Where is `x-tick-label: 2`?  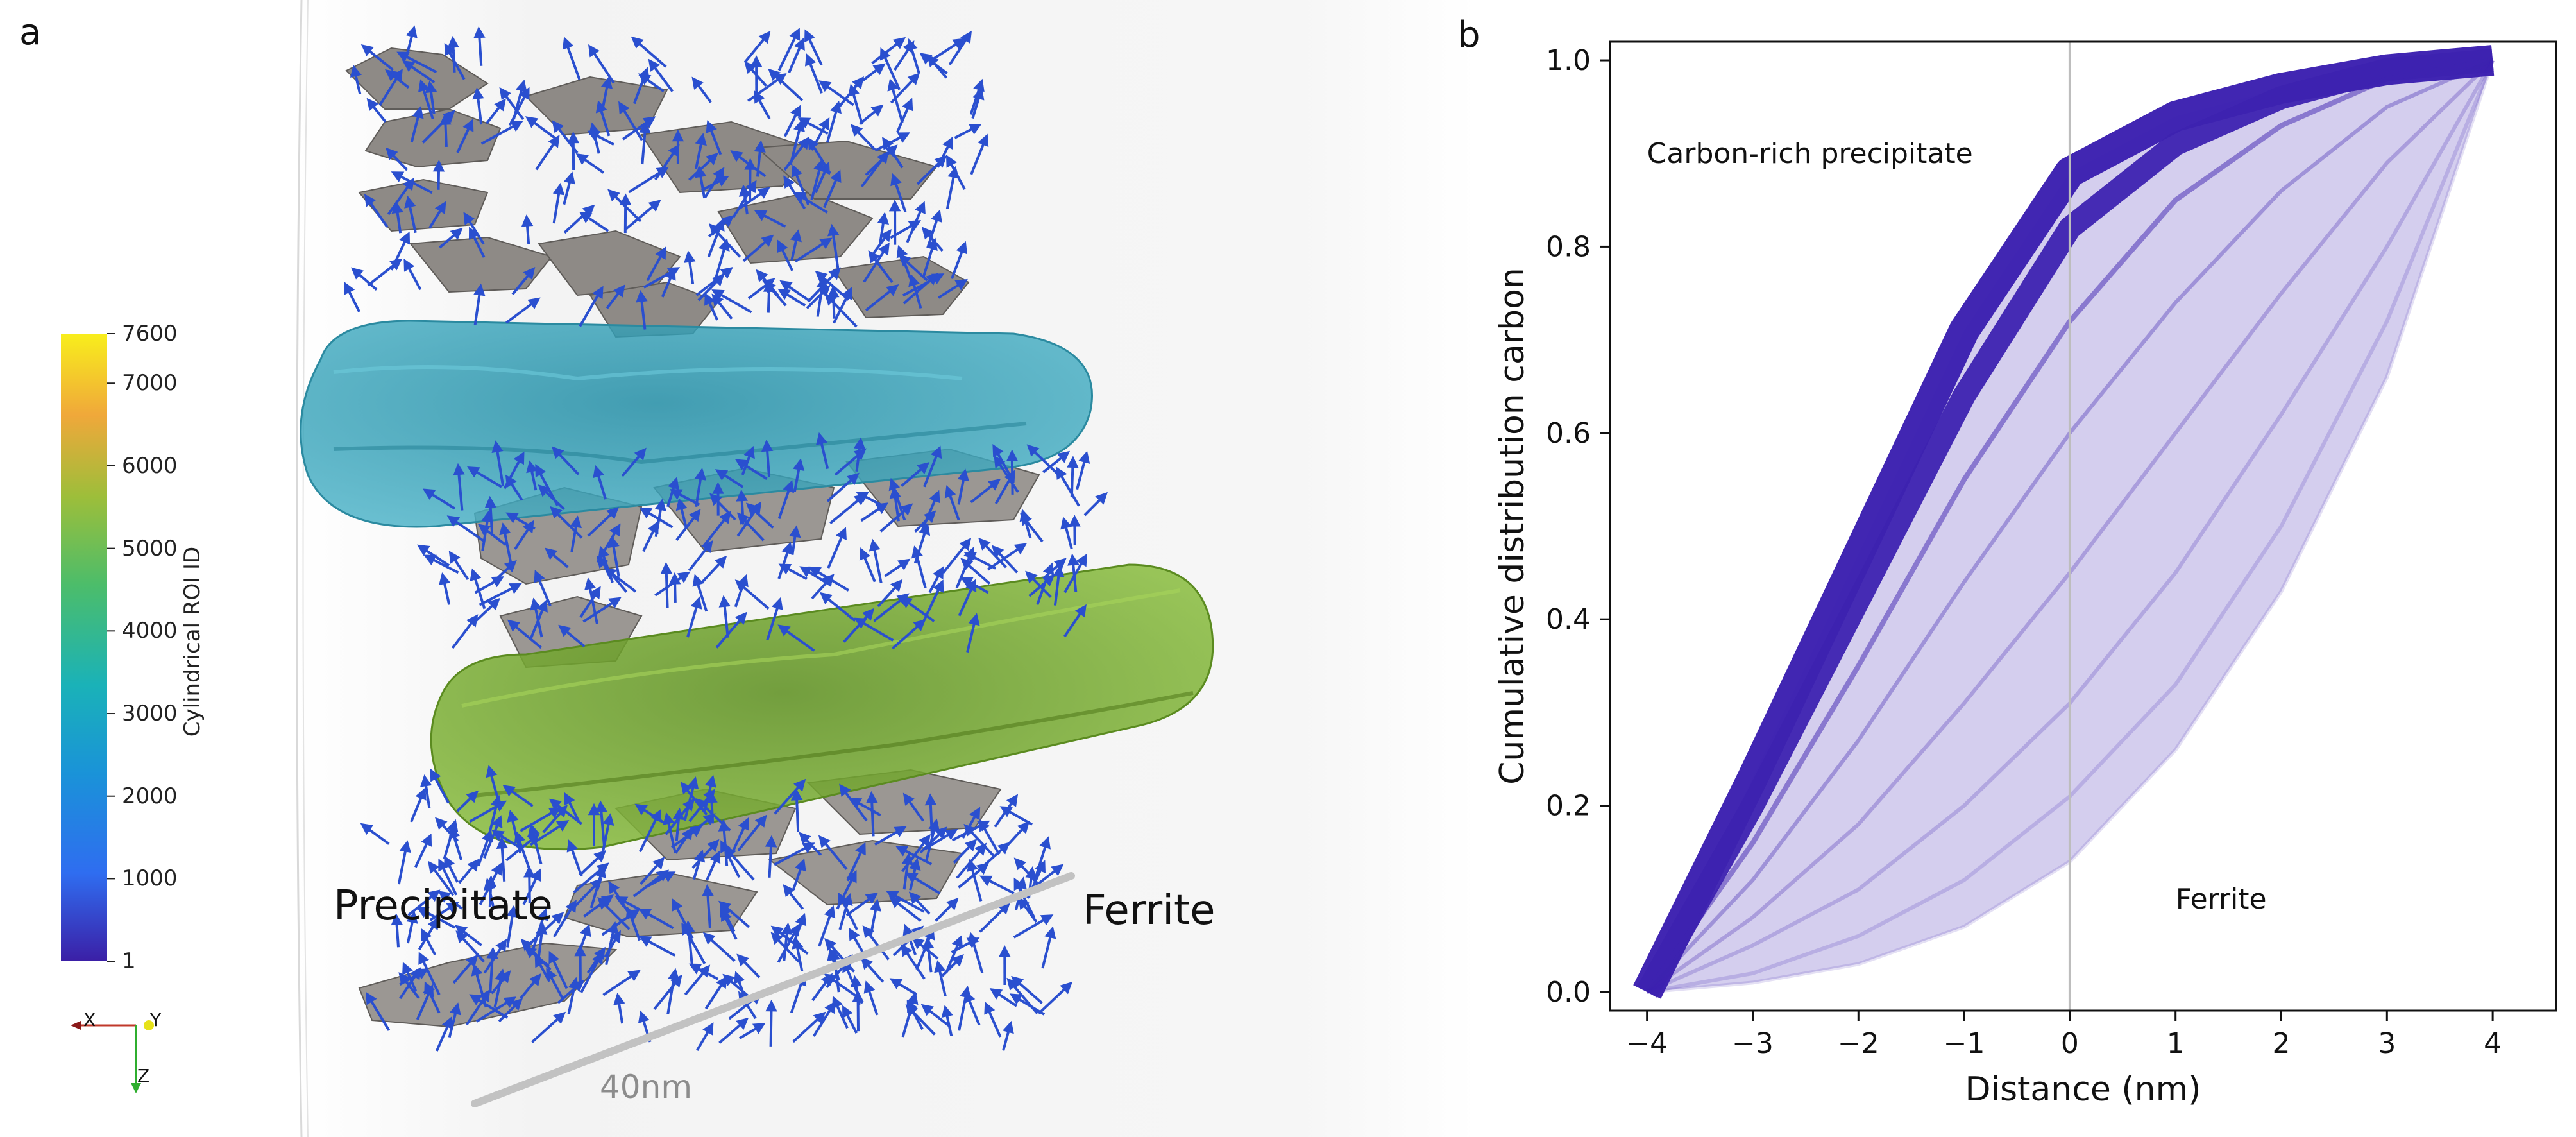
x-tick-label: 2 is located at coordinates (2282, 1043).